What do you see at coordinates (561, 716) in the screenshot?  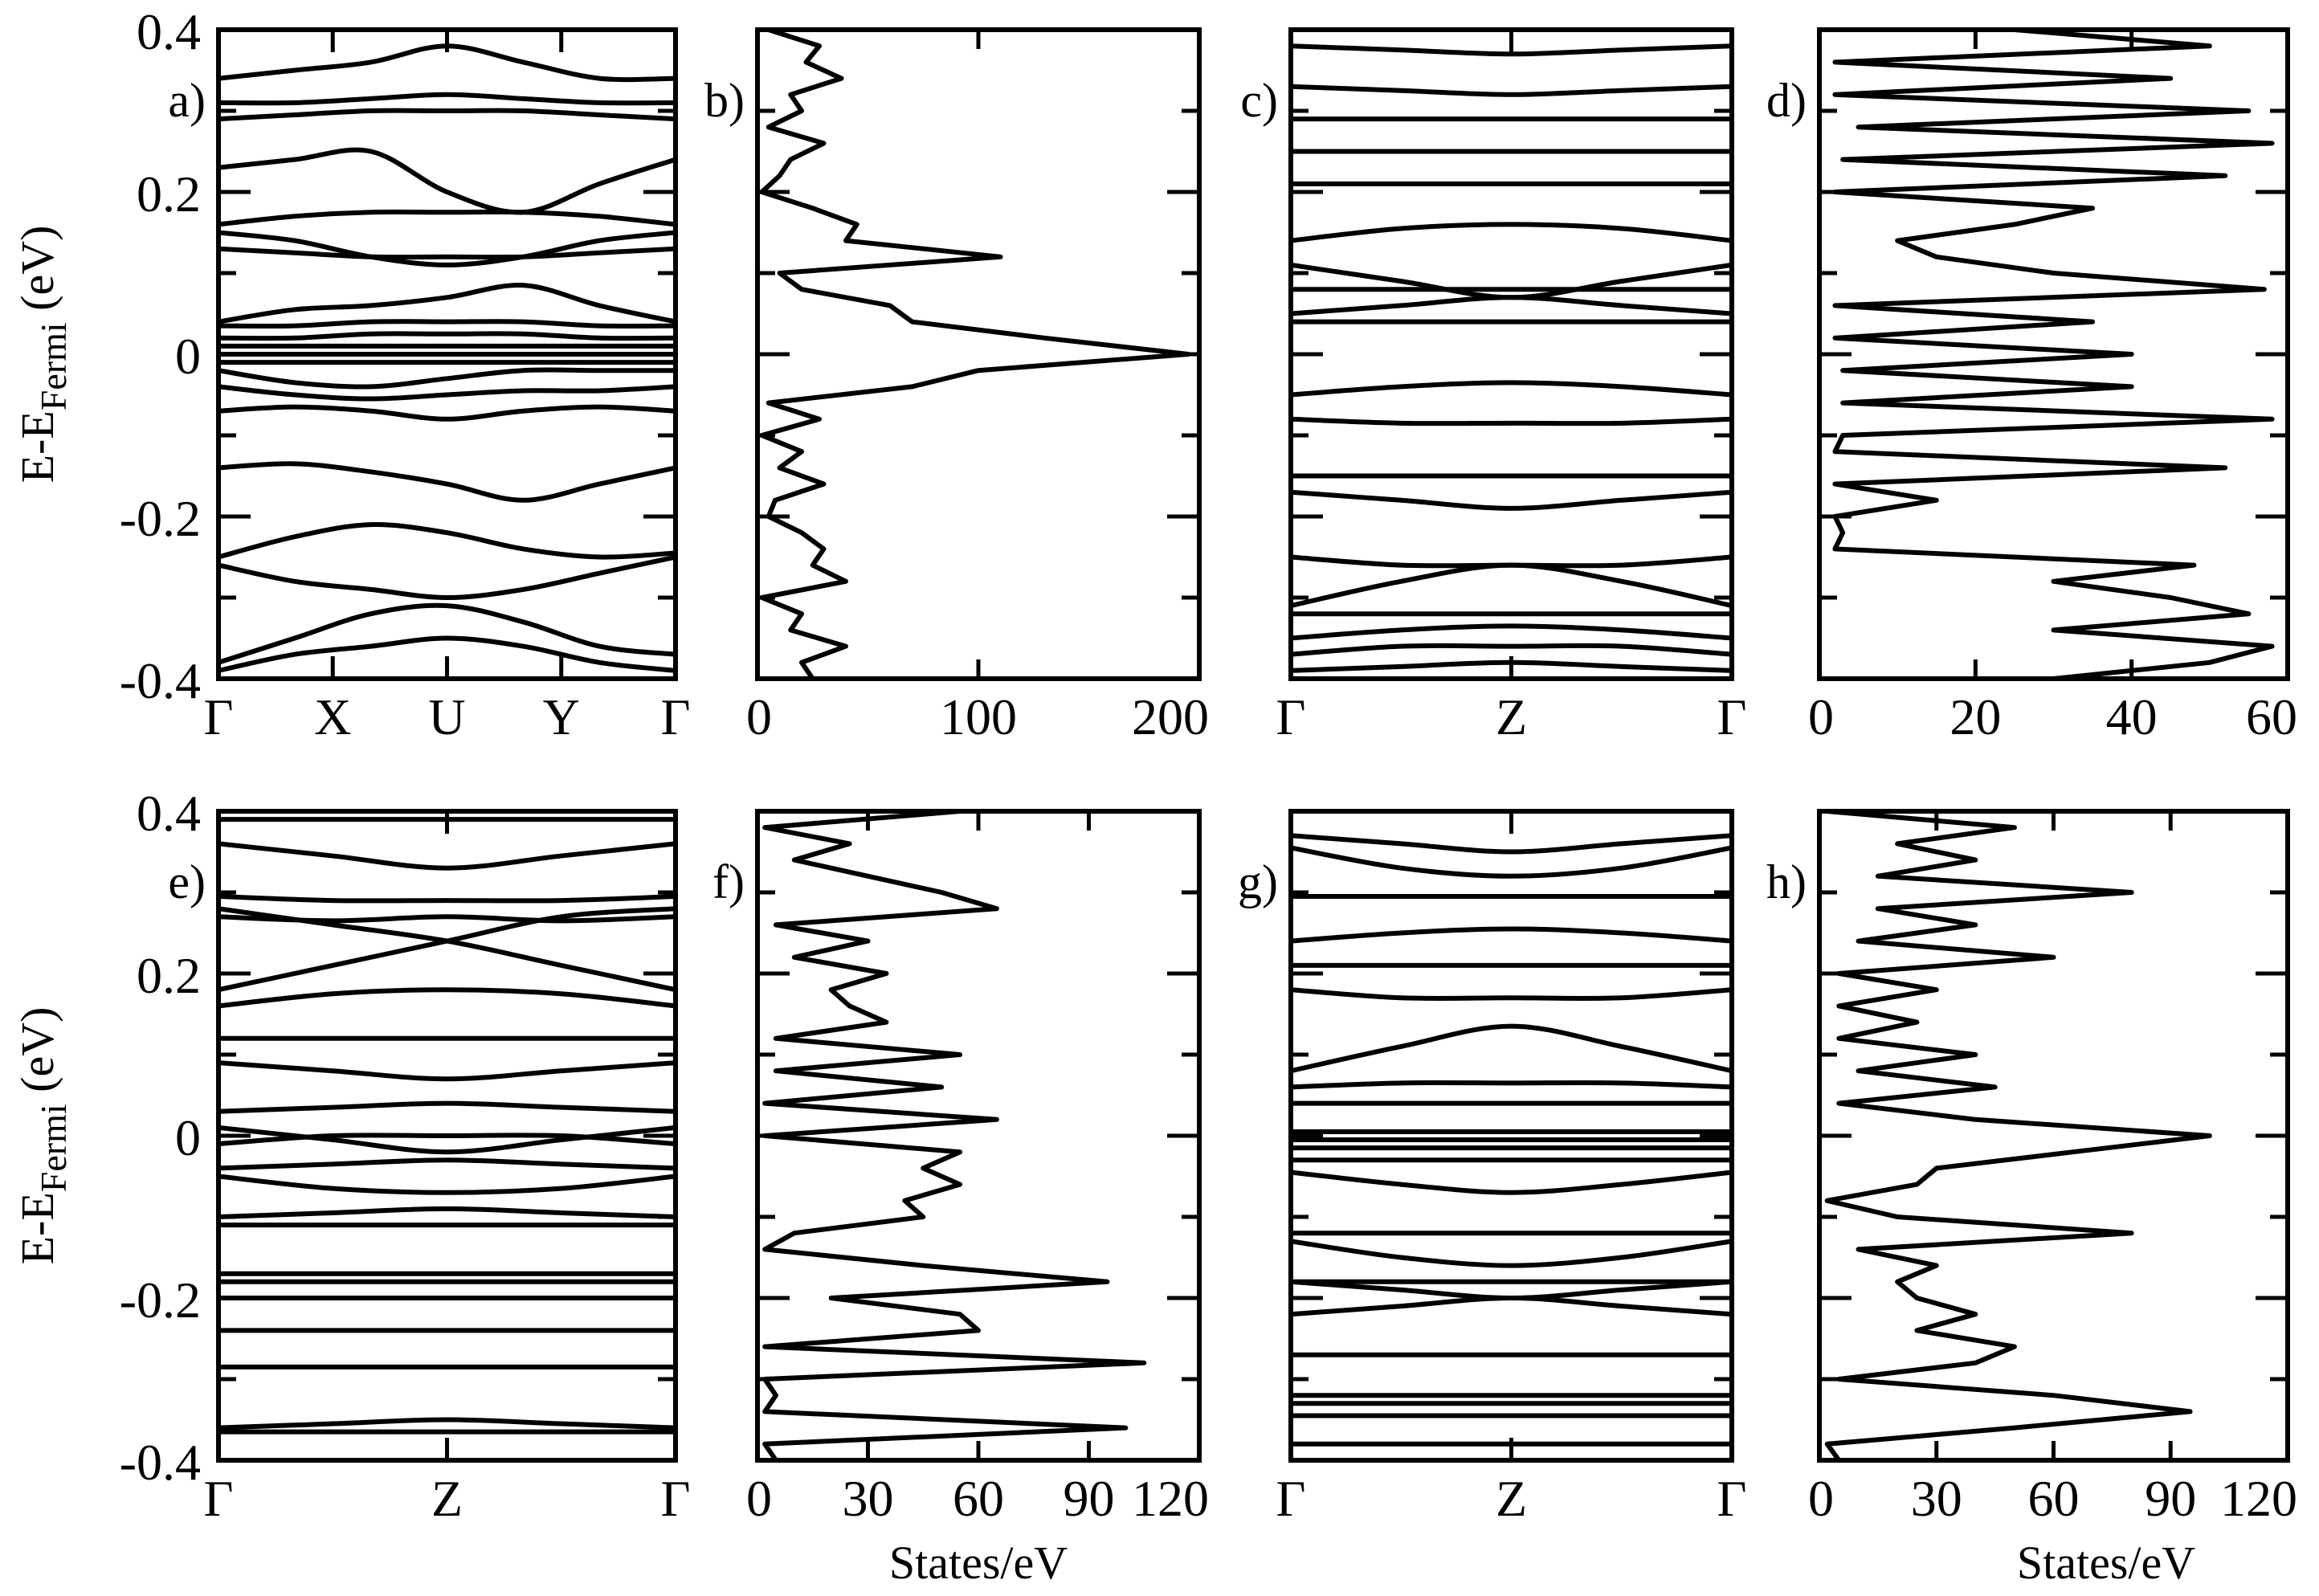 I see `k-point-label: Y` at bounding box center [561, 716].